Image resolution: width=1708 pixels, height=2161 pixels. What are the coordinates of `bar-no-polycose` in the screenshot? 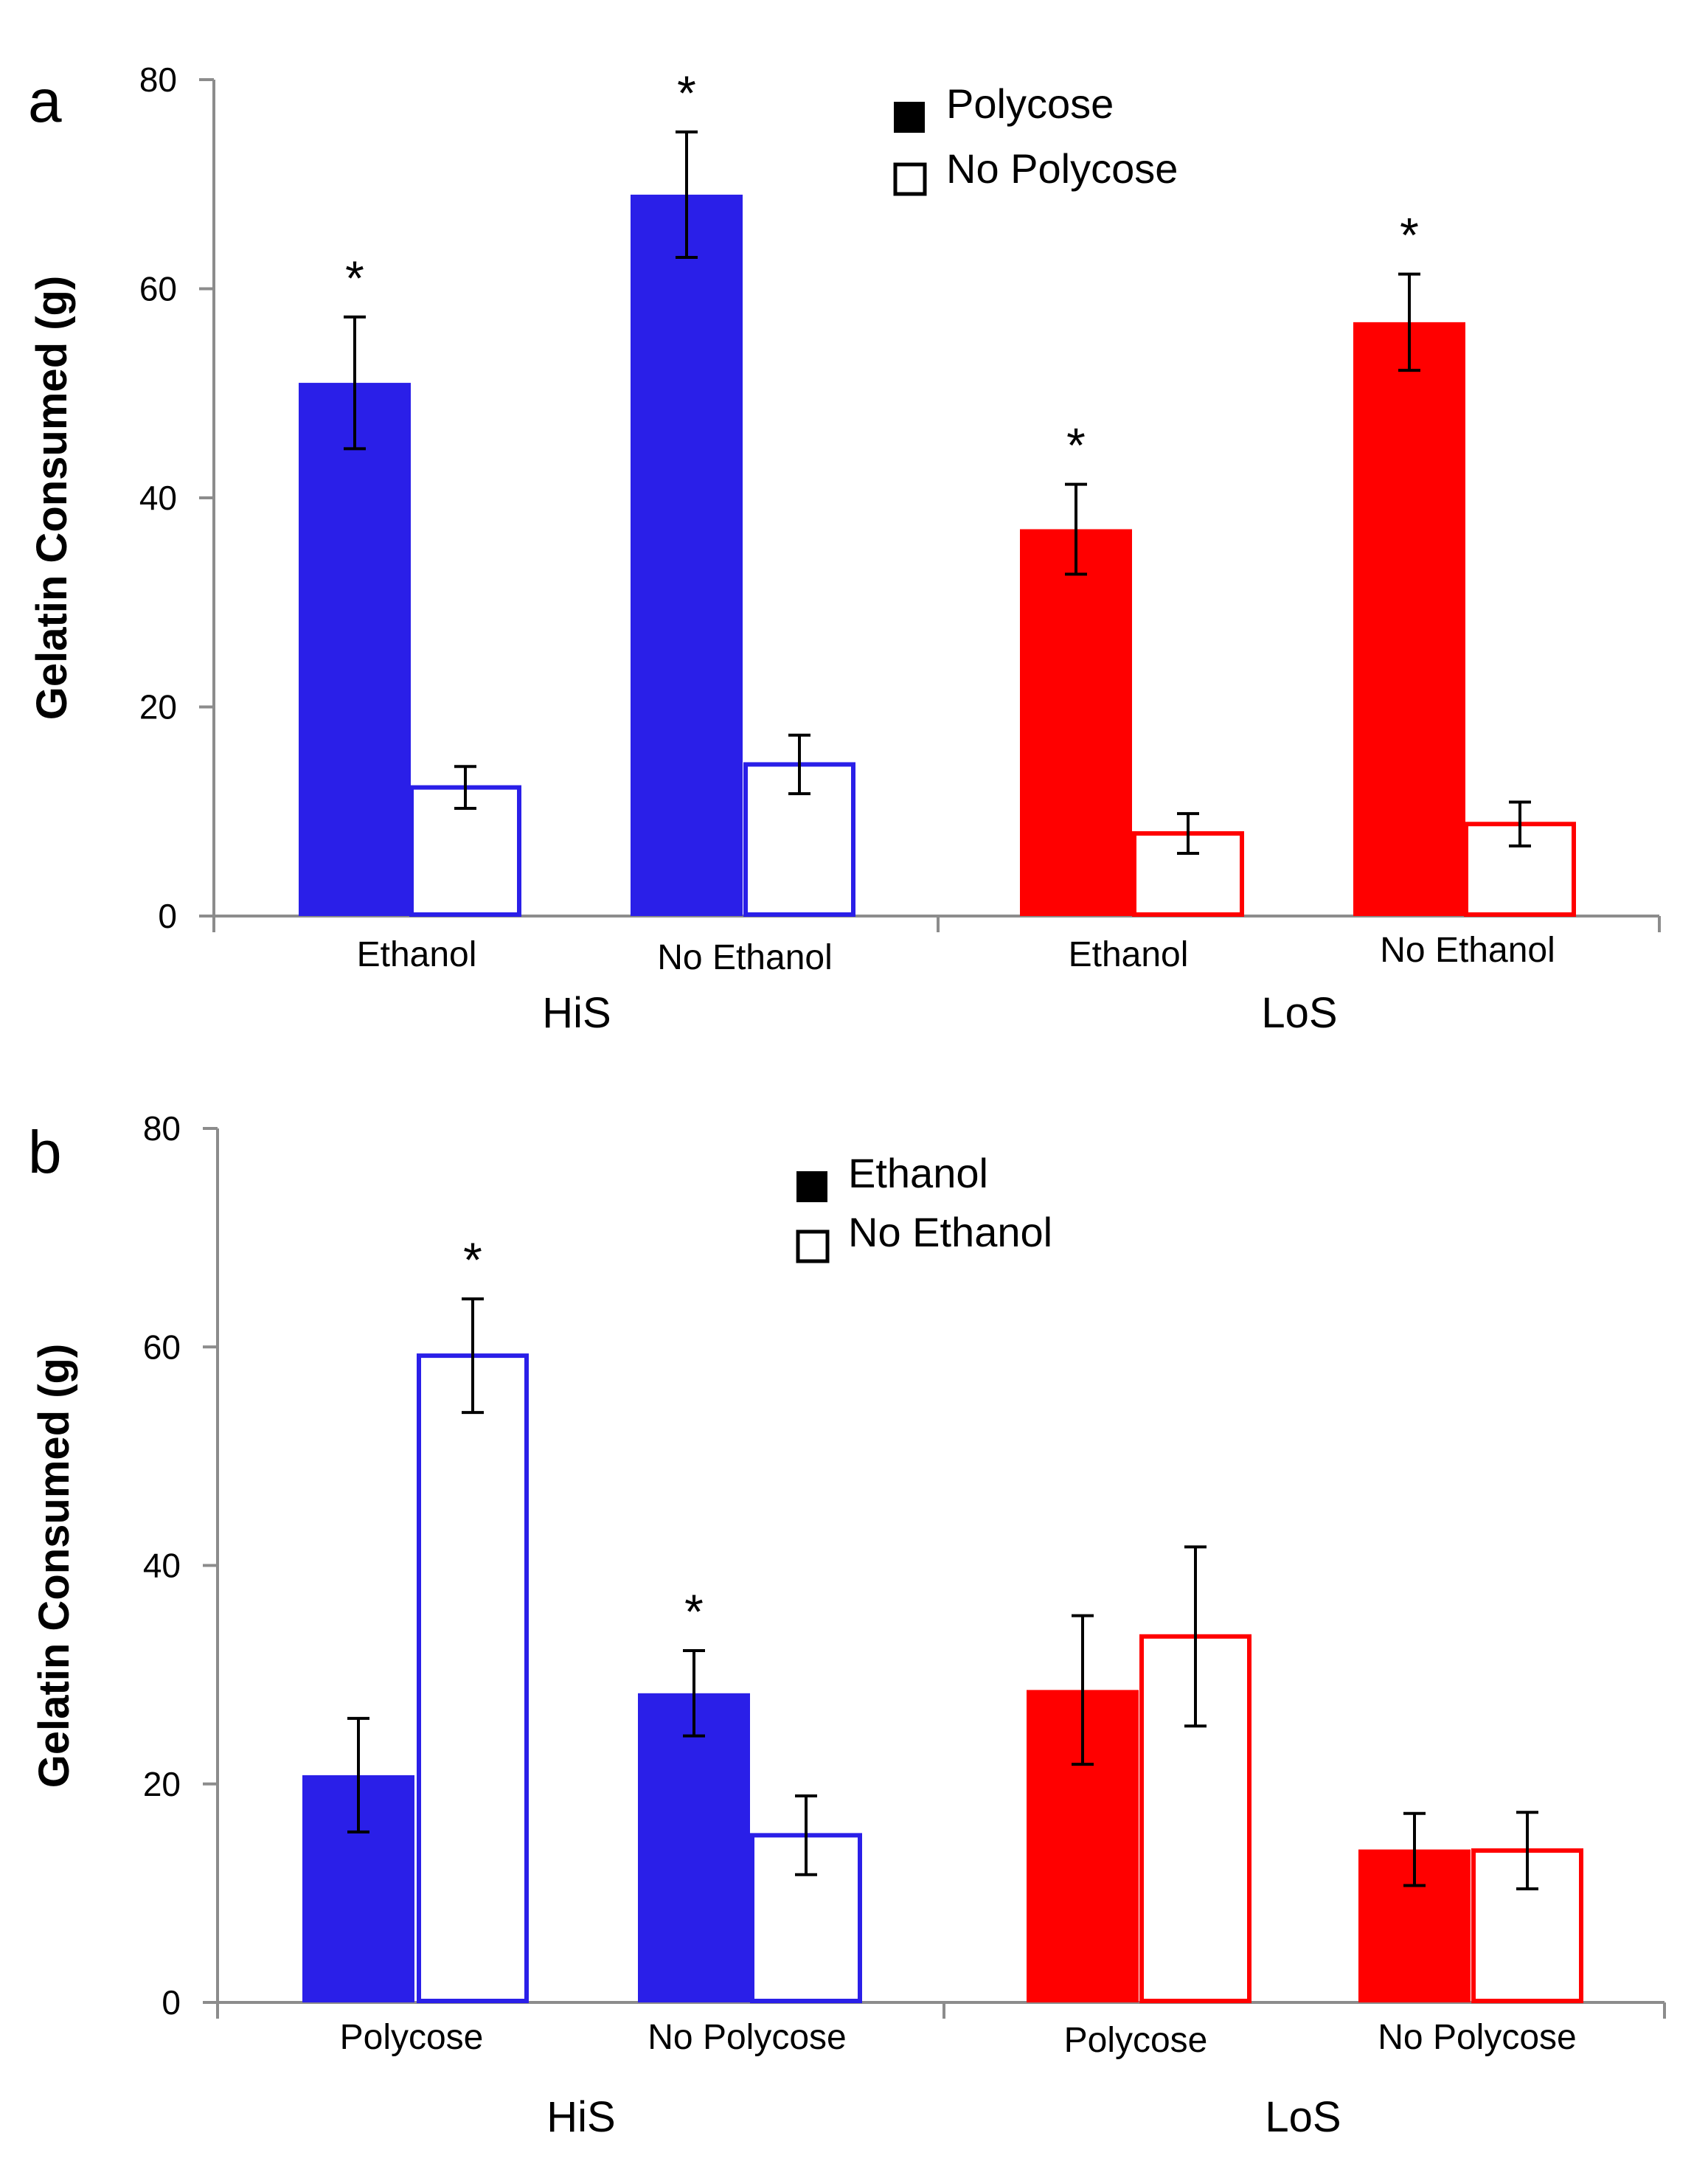 It's located at (465, 851).